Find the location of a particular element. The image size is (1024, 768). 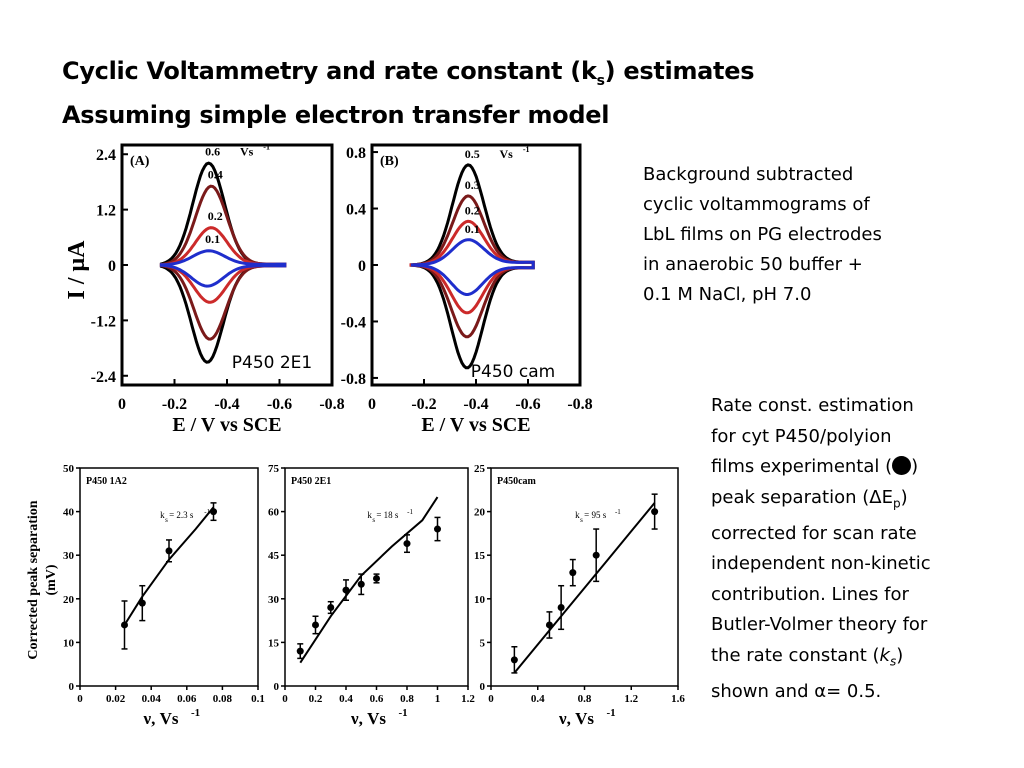

cv-scan-rate-label: 0.6 is located at coordinates (212, 151).